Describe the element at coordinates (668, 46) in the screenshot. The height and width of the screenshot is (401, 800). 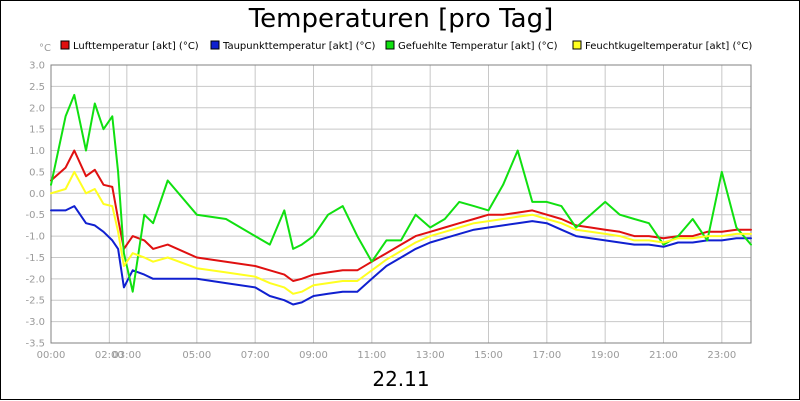
I see `legend-label: Feuchtkugeltemperatur [akt] (°C)` at that location.